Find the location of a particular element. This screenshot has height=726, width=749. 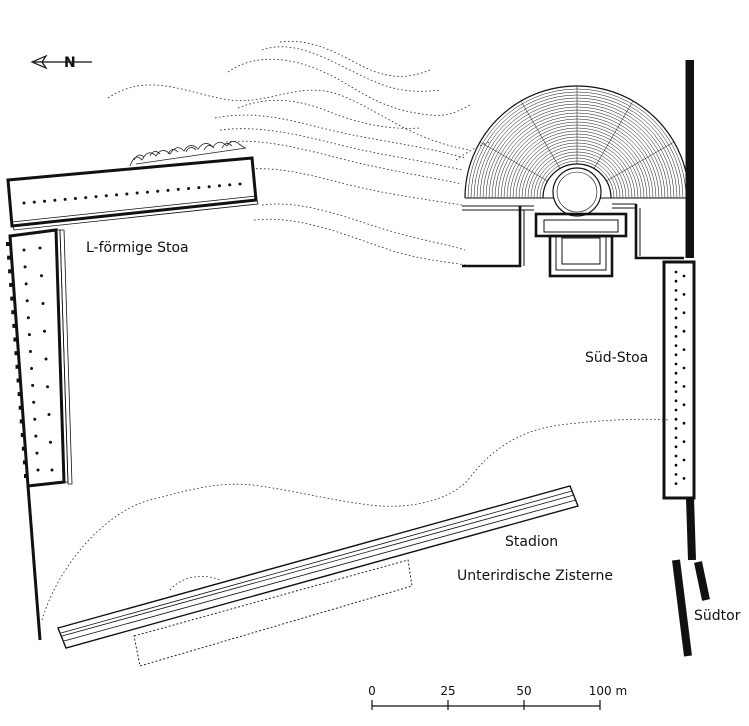

sued-stoa-columns is located at coordinates (680, 377).